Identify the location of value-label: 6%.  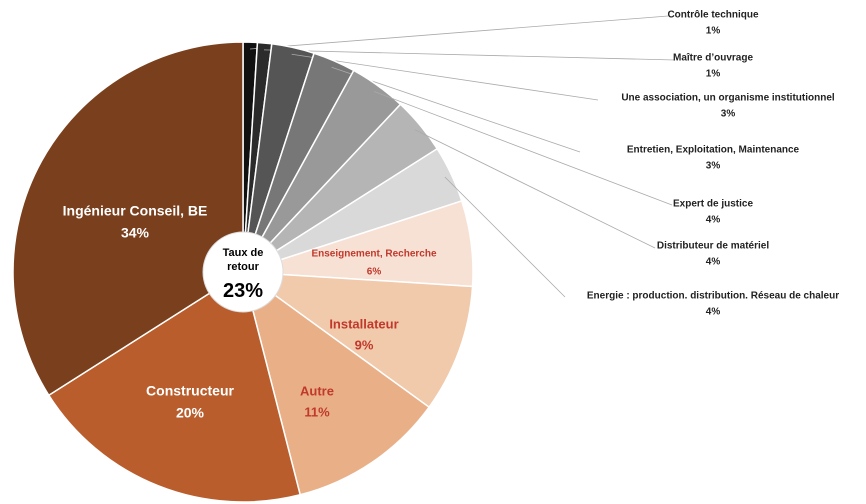
(374, 272).